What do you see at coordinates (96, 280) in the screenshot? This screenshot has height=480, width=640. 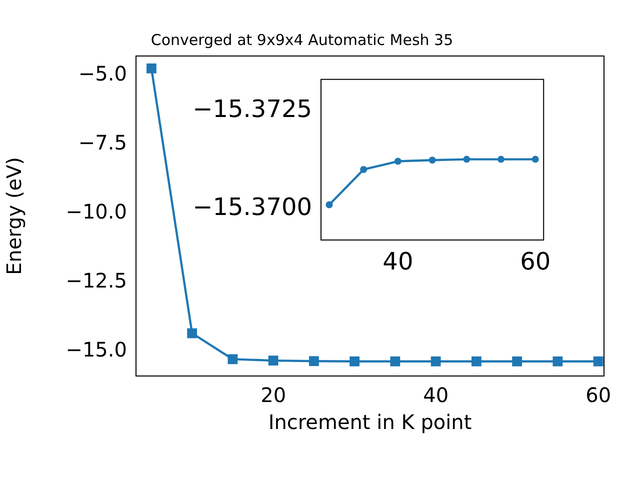 I see `y-tick-label: −12.5` at bounding box center [96, 280].